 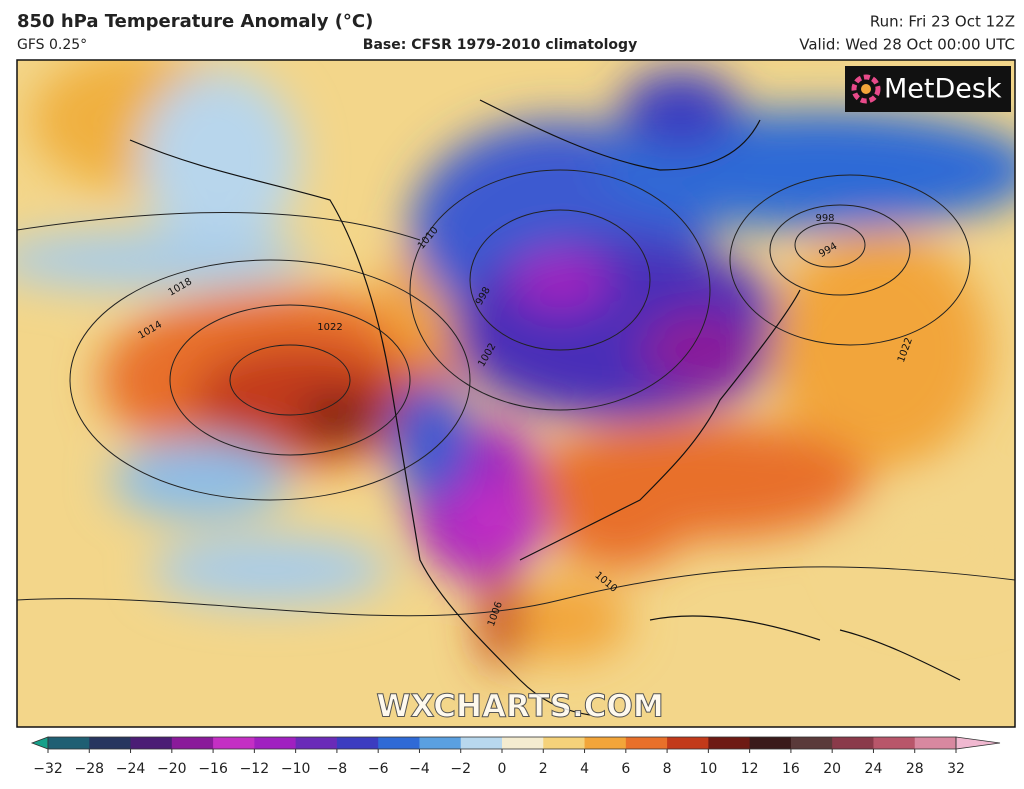 What do you see at coordinates (52, 45) in the screenshot?
I see `model: GFS 0.25°` at bounding box center [52, 45].